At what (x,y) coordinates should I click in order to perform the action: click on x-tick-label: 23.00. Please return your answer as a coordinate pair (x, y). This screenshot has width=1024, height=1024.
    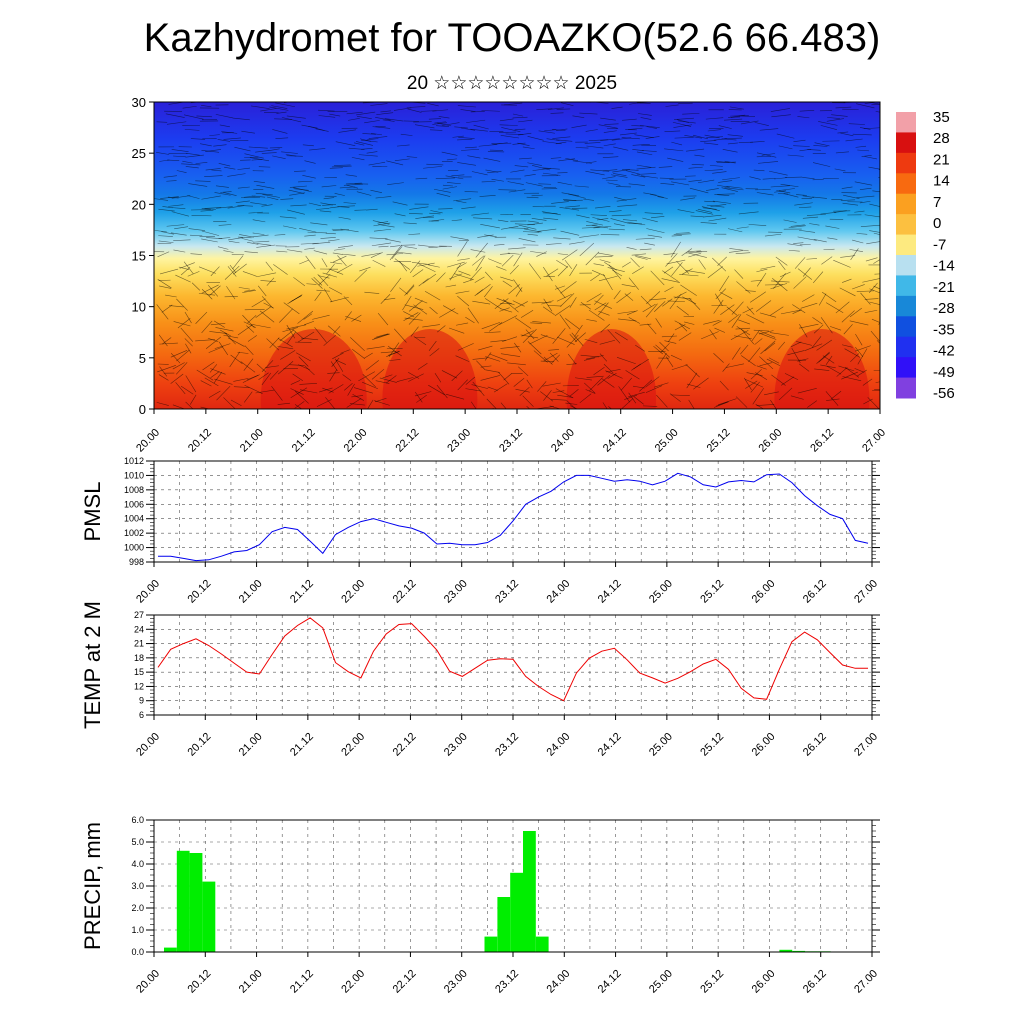
    Looking at the image, I should click on (456, 982).